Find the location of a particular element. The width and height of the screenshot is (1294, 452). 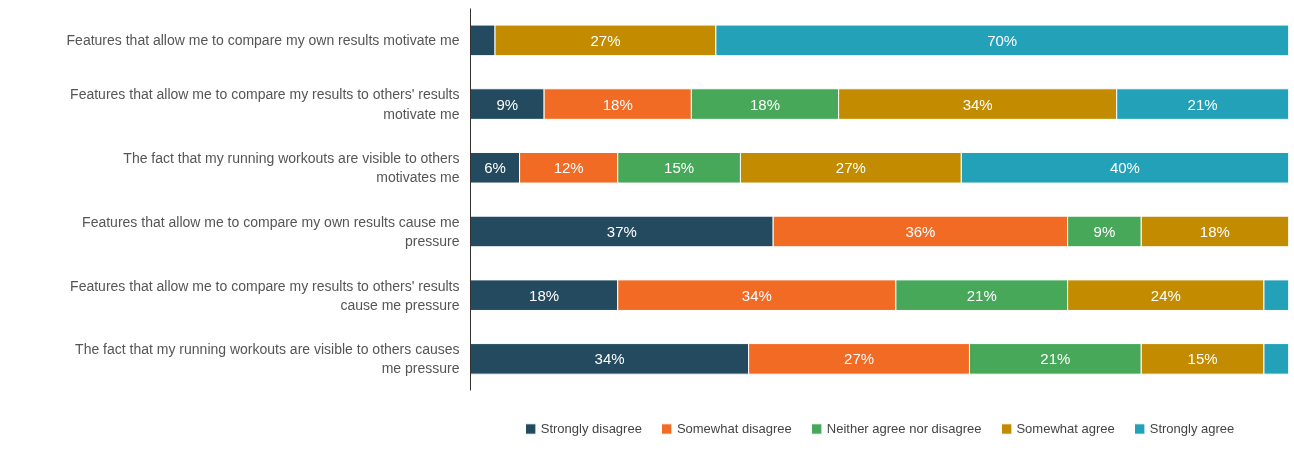

legend-label: Strongly agree is located at coordinates (1192, 428).